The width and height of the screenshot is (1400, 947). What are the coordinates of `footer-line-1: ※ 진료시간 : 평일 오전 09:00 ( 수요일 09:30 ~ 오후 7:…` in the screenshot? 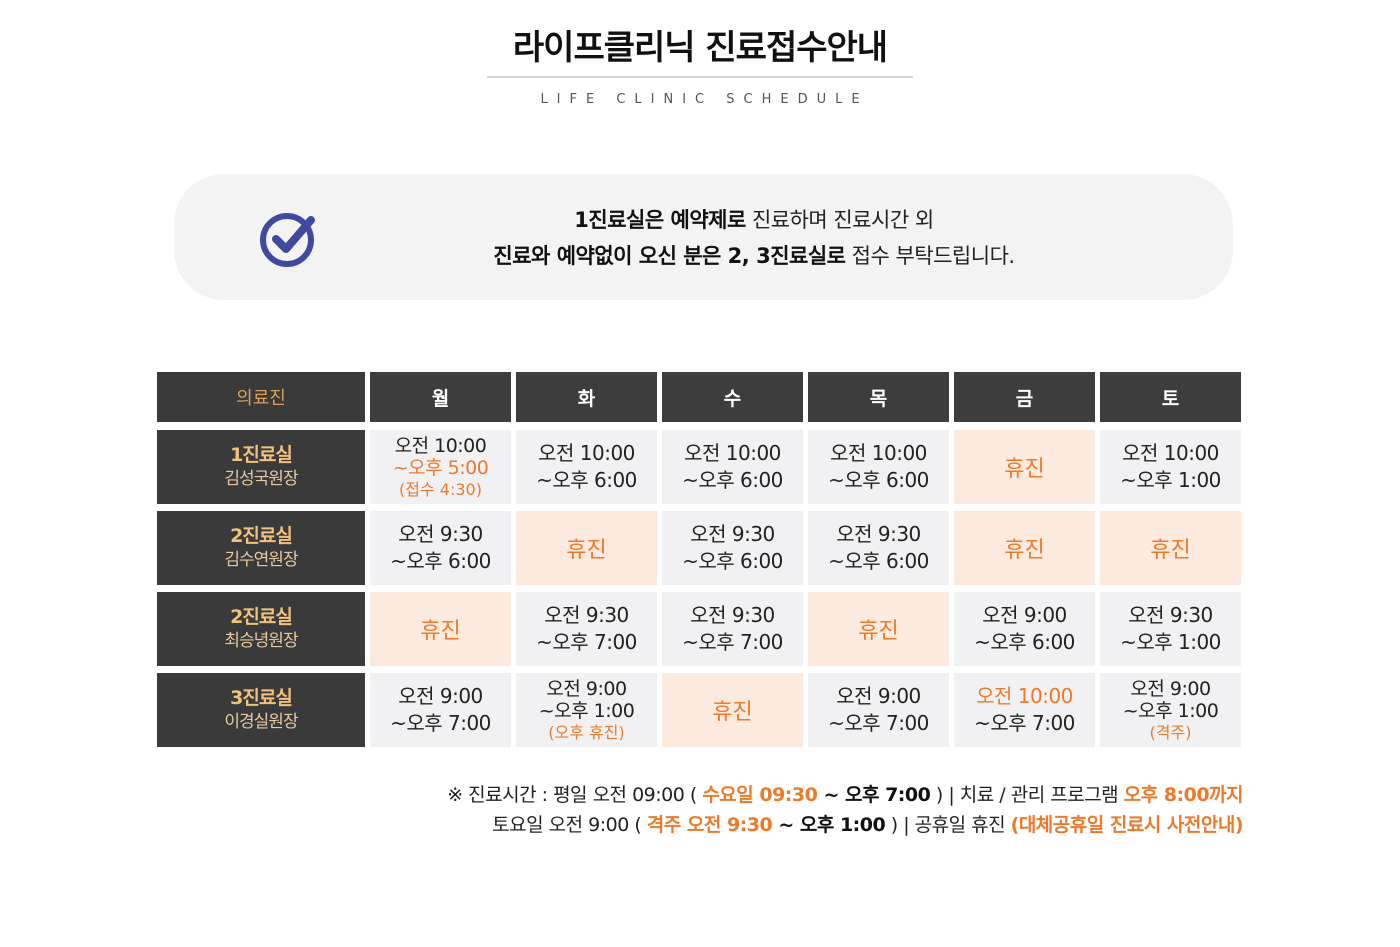 It's located at (743, 795).